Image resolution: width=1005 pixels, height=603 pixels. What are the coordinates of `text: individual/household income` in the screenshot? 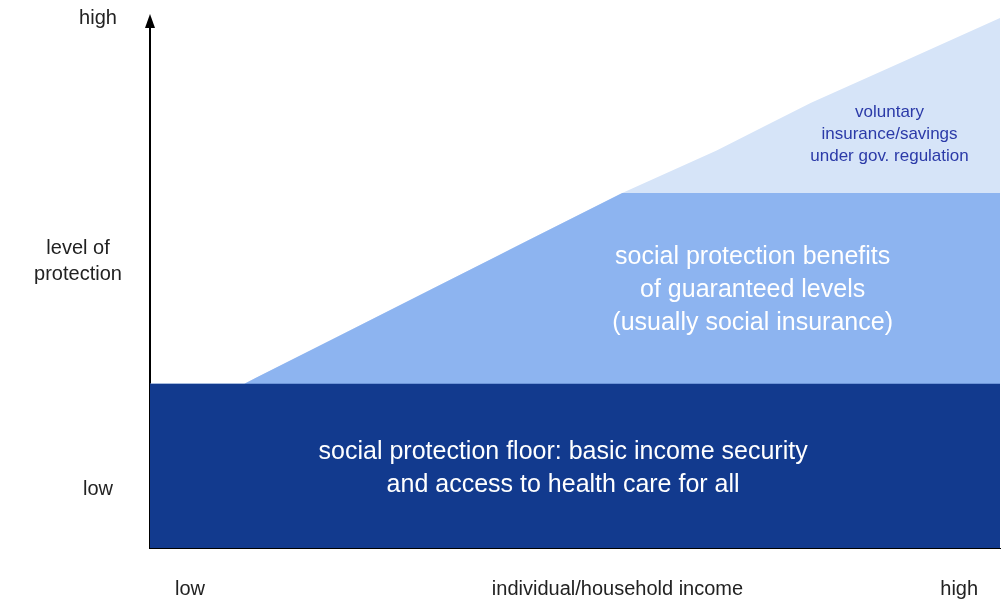 It's located at (617, 587).